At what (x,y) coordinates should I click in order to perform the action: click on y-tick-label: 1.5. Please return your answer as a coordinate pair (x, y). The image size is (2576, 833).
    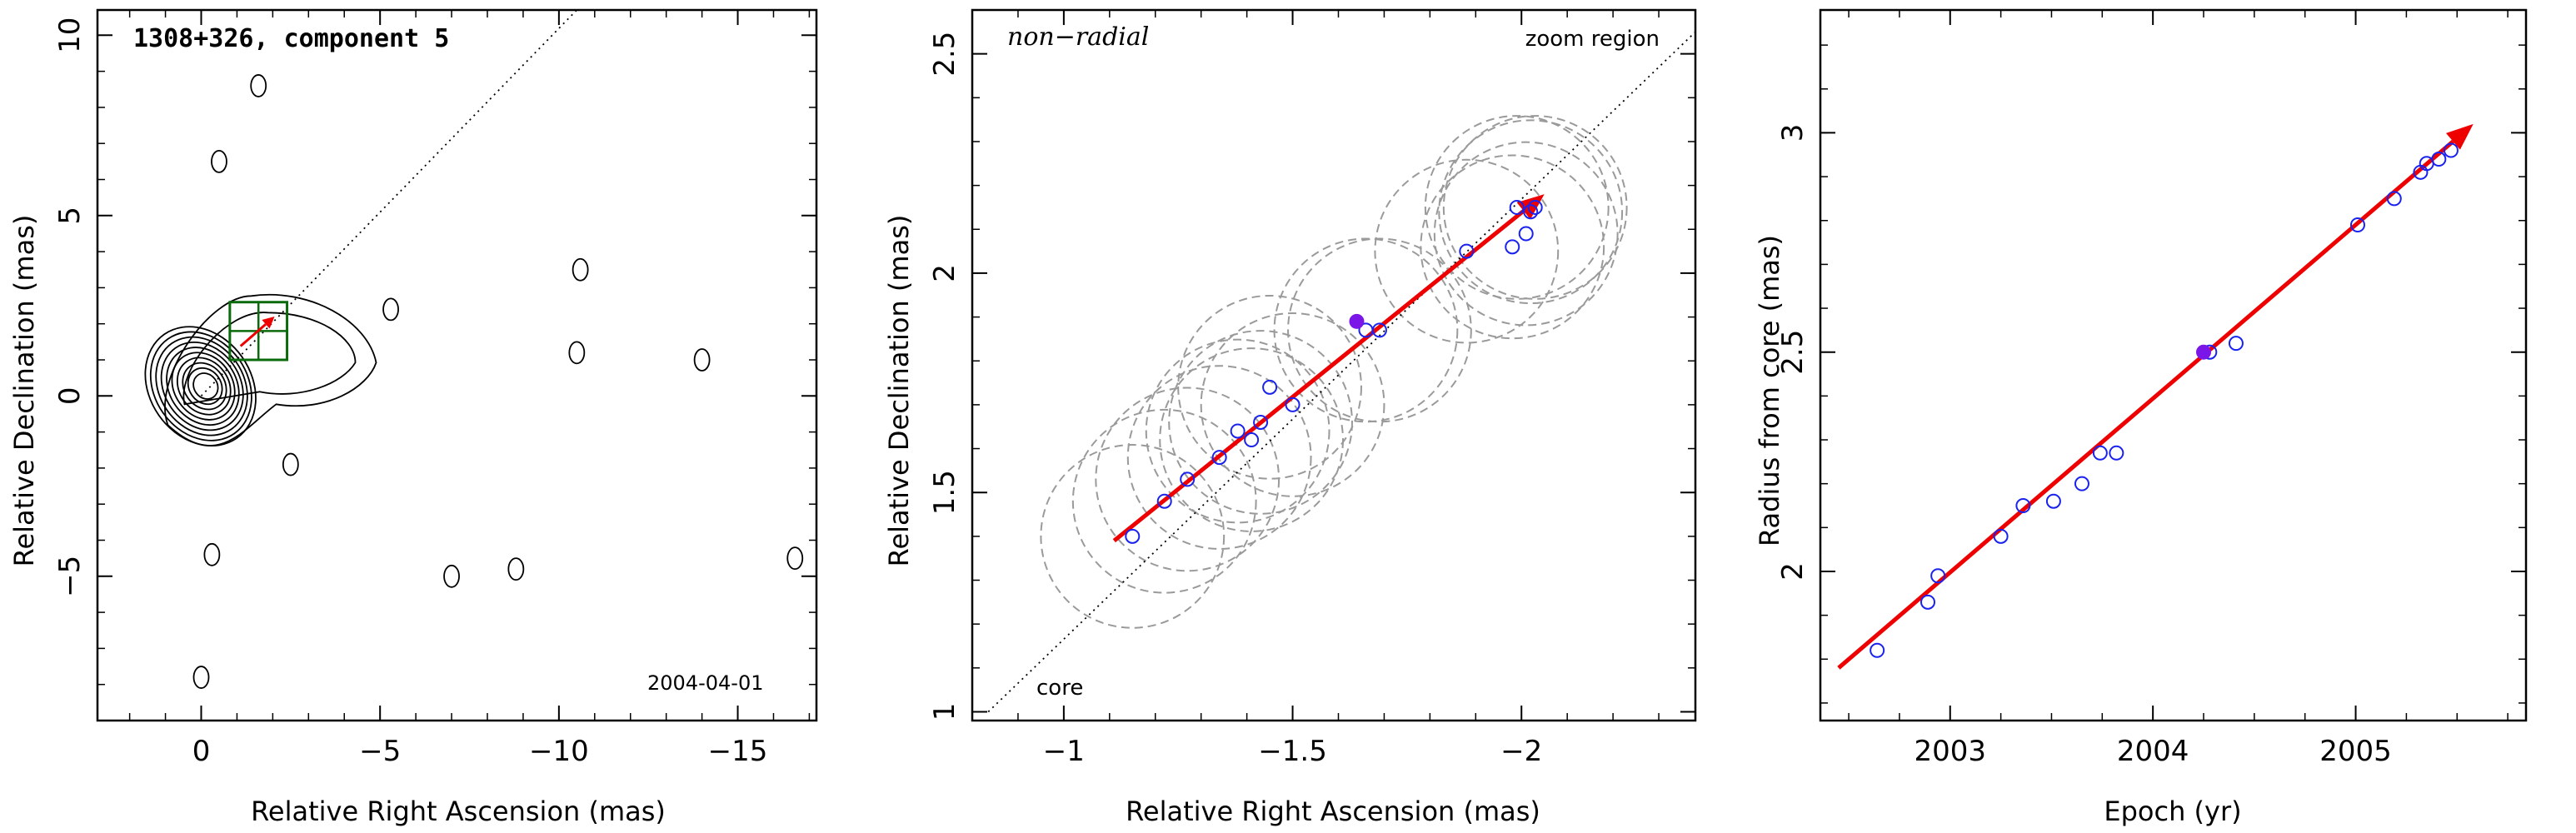
    Looking at the image, I should click on (944, 492).